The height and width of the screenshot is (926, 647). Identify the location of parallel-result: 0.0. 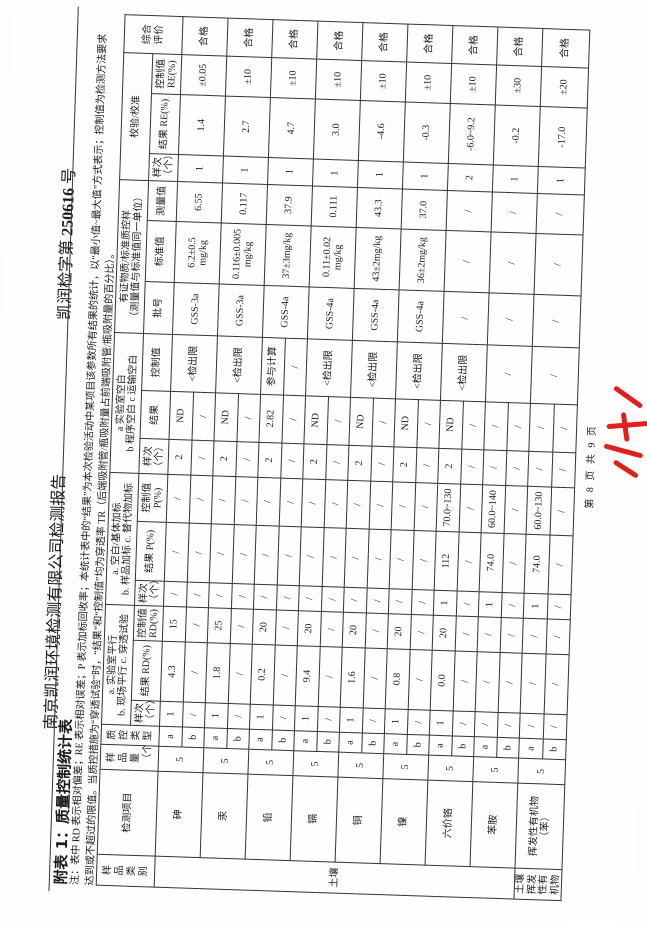
(442, 680).